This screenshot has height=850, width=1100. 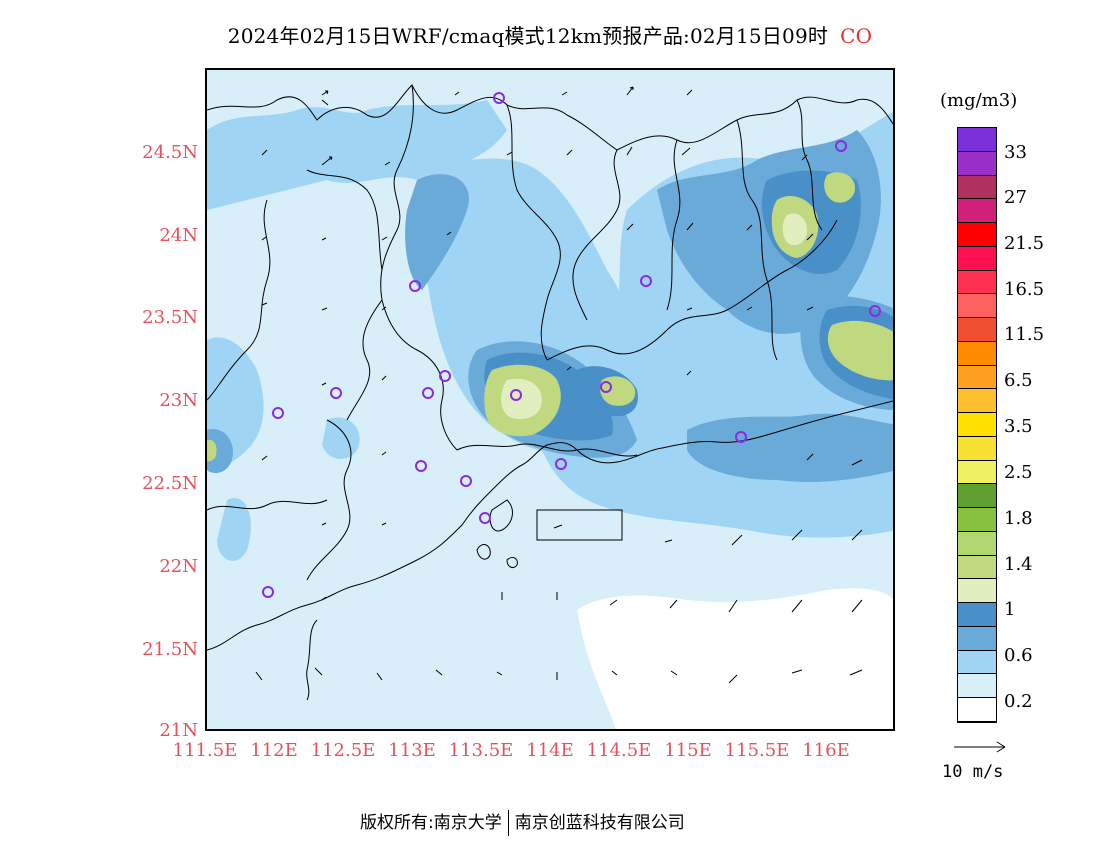 What do you see at coordinates (170, 152) in the screenshot?
I see `lat-tick-label: 24.5N` at bounding box center [170, 152].